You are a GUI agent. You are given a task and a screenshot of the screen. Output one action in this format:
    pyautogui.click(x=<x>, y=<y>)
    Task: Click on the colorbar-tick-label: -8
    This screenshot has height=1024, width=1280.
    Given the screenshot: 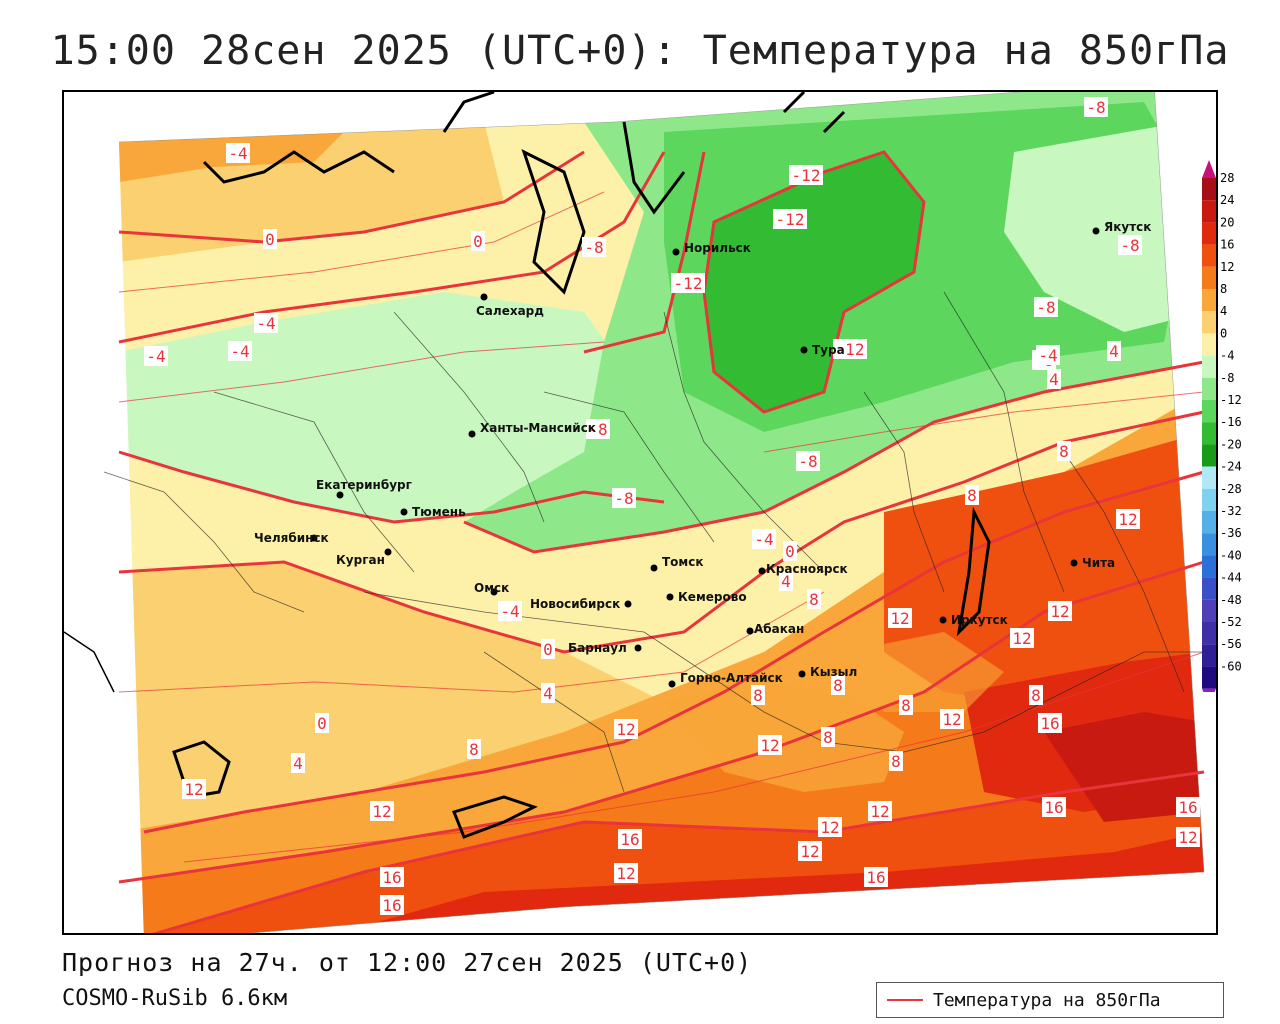 What is the action you would take?
    pyautogui.click(x=1227, y=378)
    